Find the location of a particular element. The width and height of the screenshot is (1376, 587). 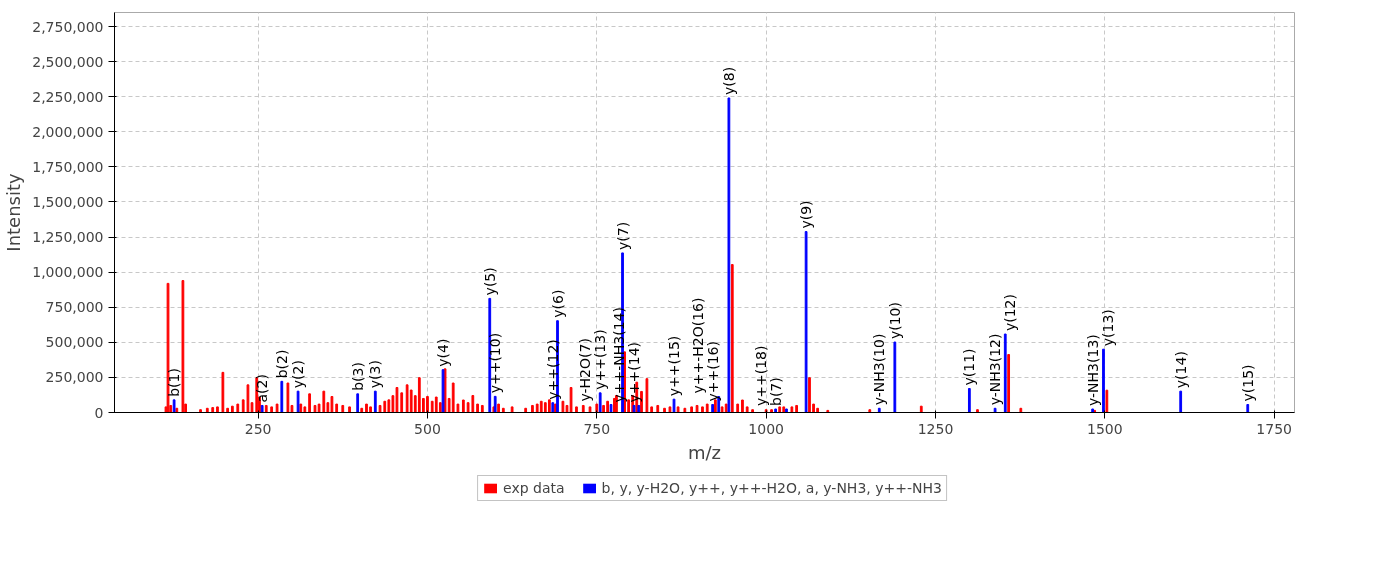

y-tick-label: 2,750,000 is located at coordinates (68, 26).